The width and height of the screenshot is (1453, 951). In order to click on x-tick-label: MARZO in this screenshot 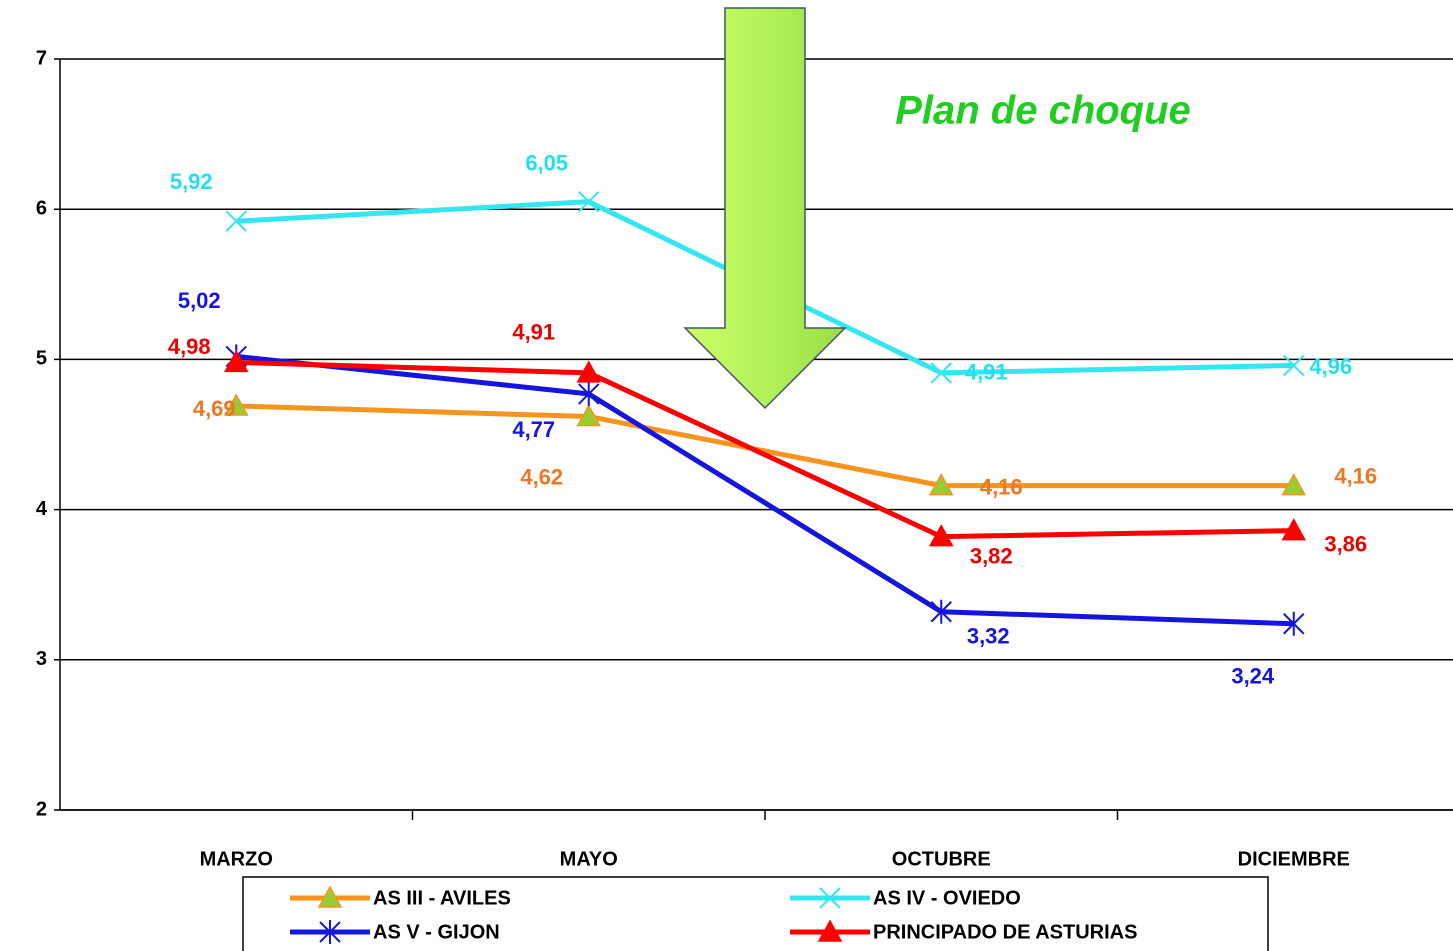, I will do `click(236, 859)`.